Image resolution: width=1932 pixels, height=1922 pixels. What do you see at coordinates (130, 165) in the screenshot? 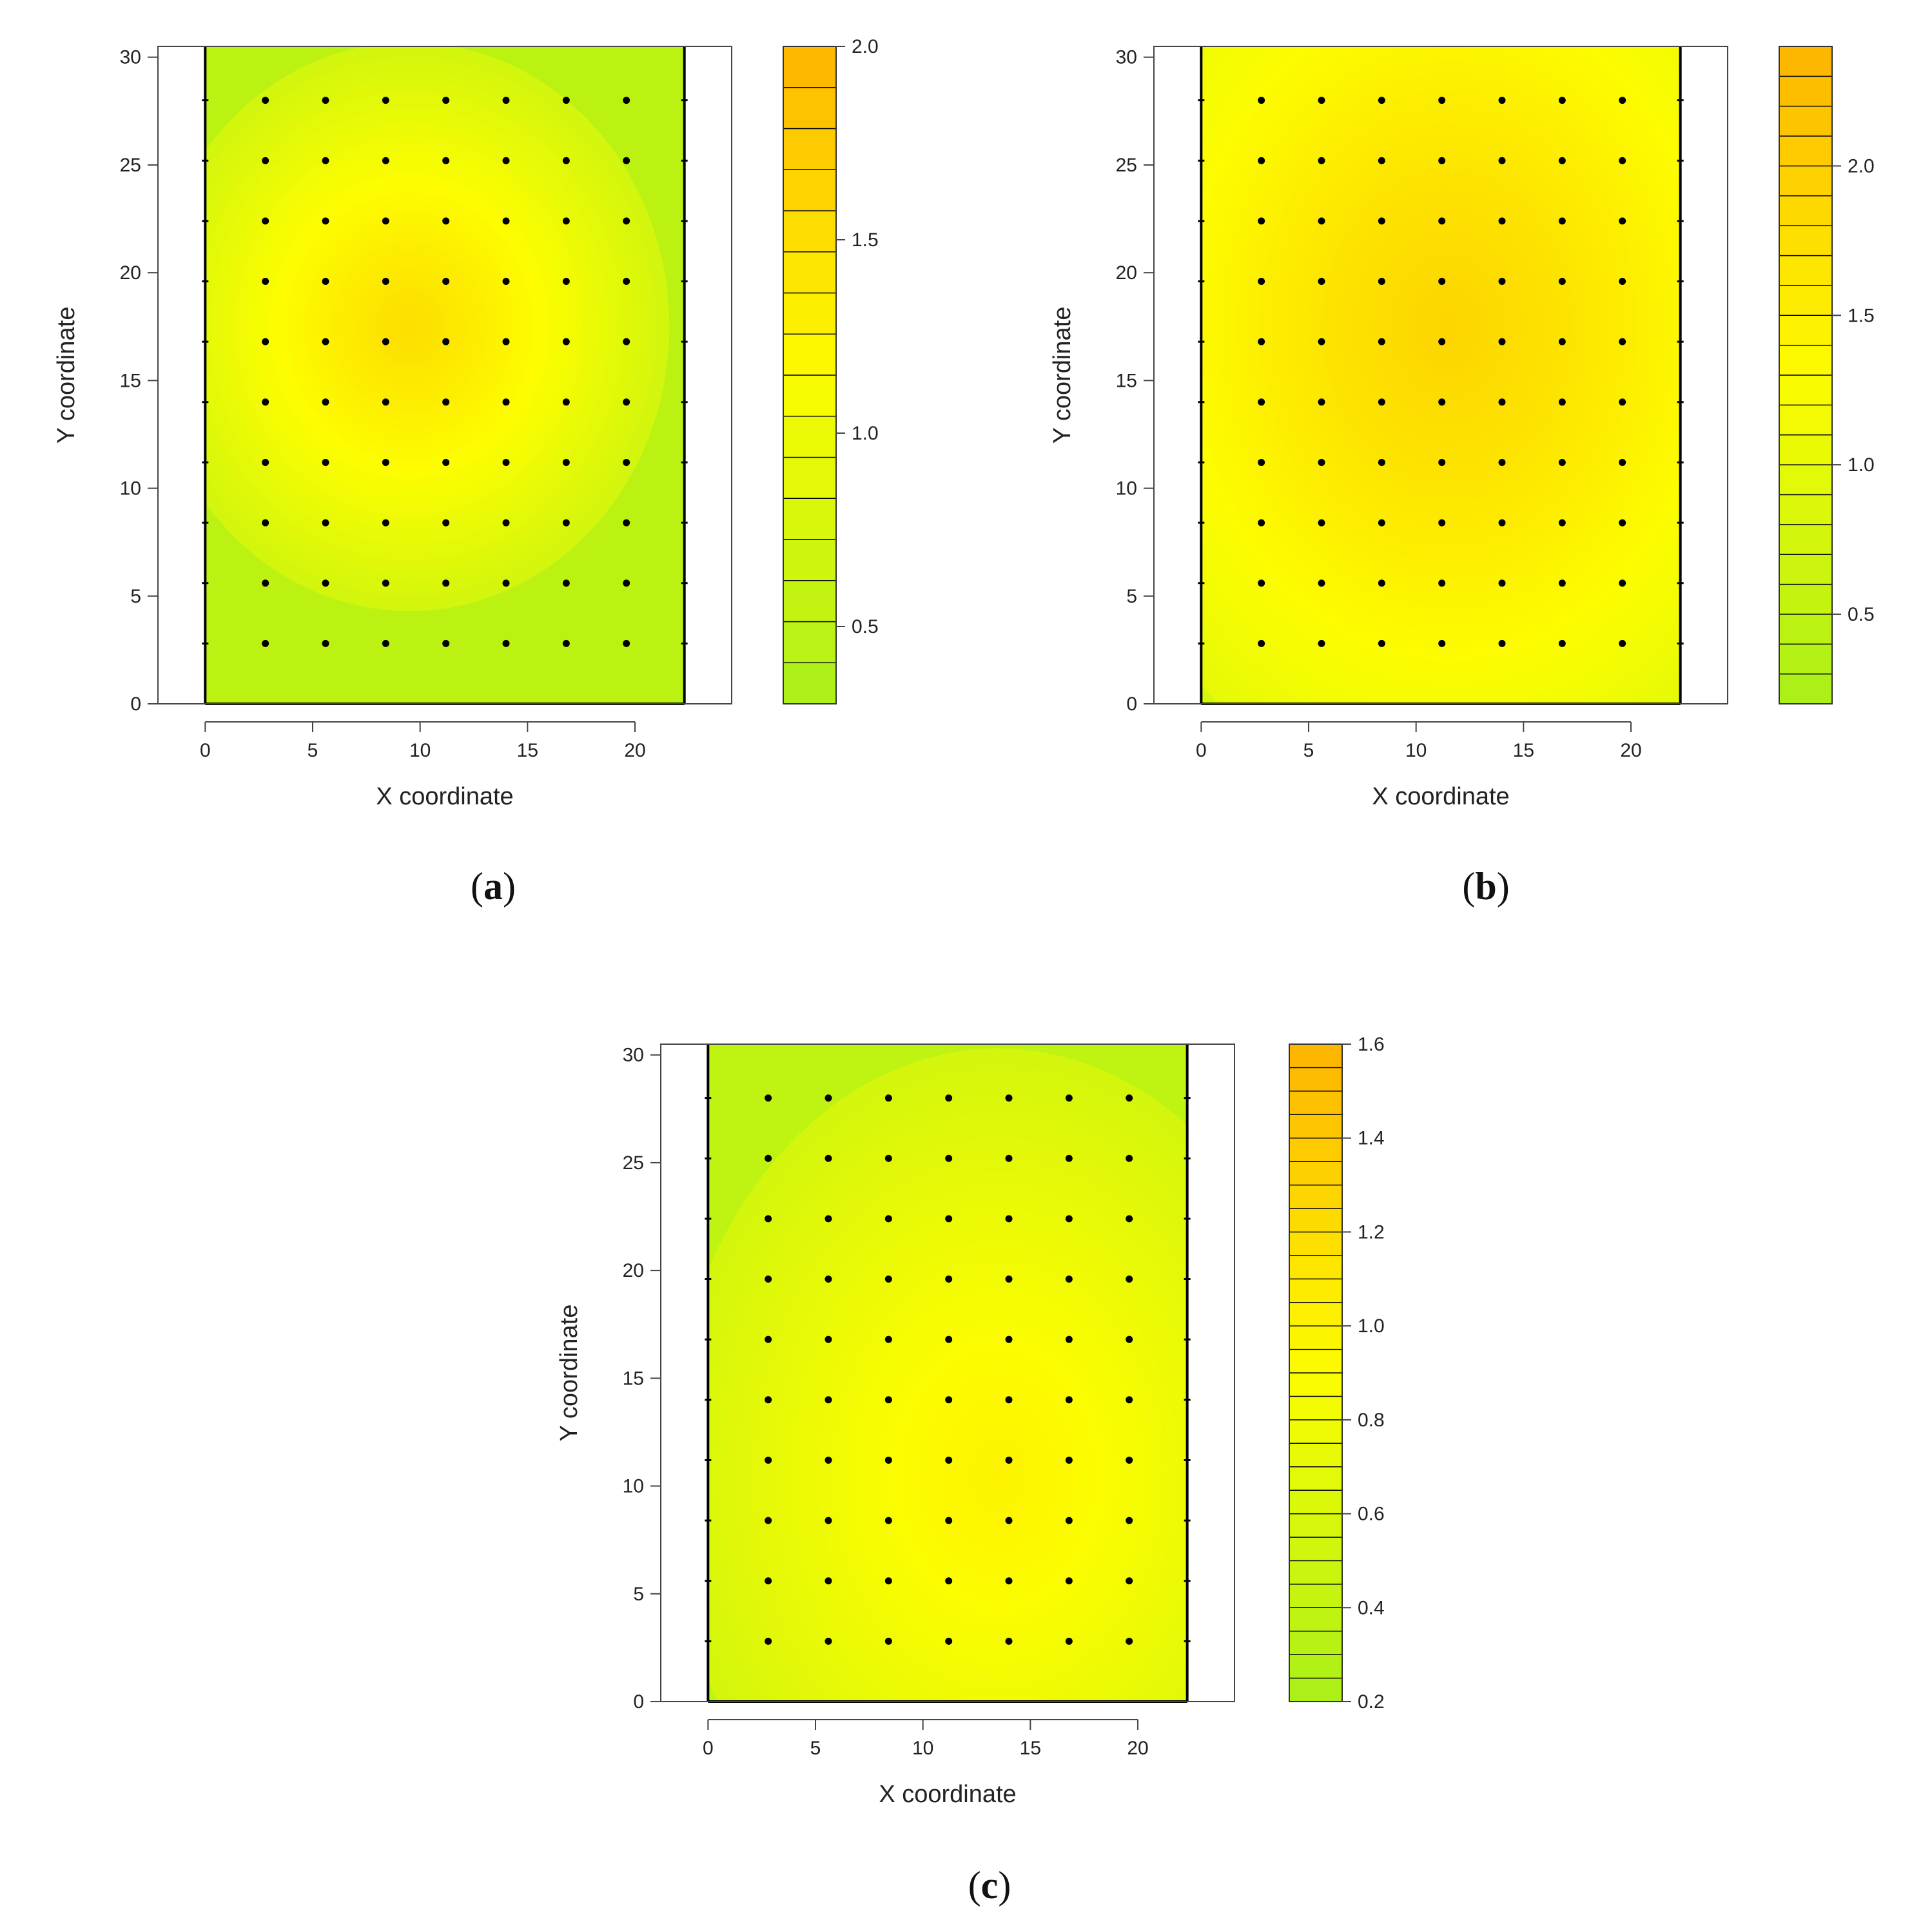
I see `y-tick-label: 25` at bounding box center [130, 165].